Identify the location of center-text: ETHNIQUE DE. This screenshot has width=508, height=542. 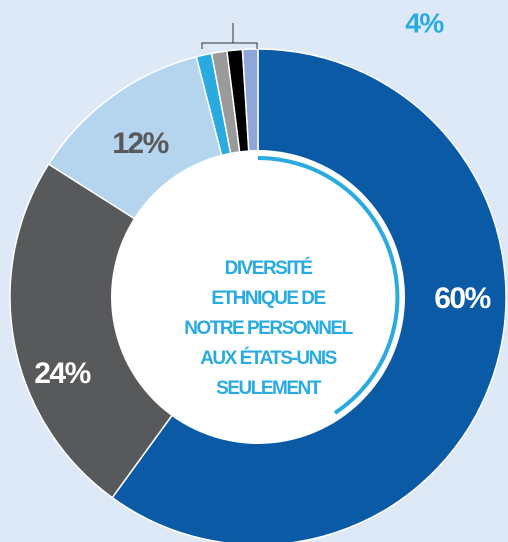
(268, 298).